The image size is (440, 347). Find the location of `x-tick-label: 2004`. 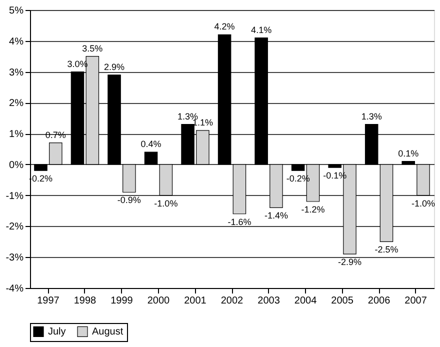

x-tick-label: 2004 is located at coordinates (306, 301).